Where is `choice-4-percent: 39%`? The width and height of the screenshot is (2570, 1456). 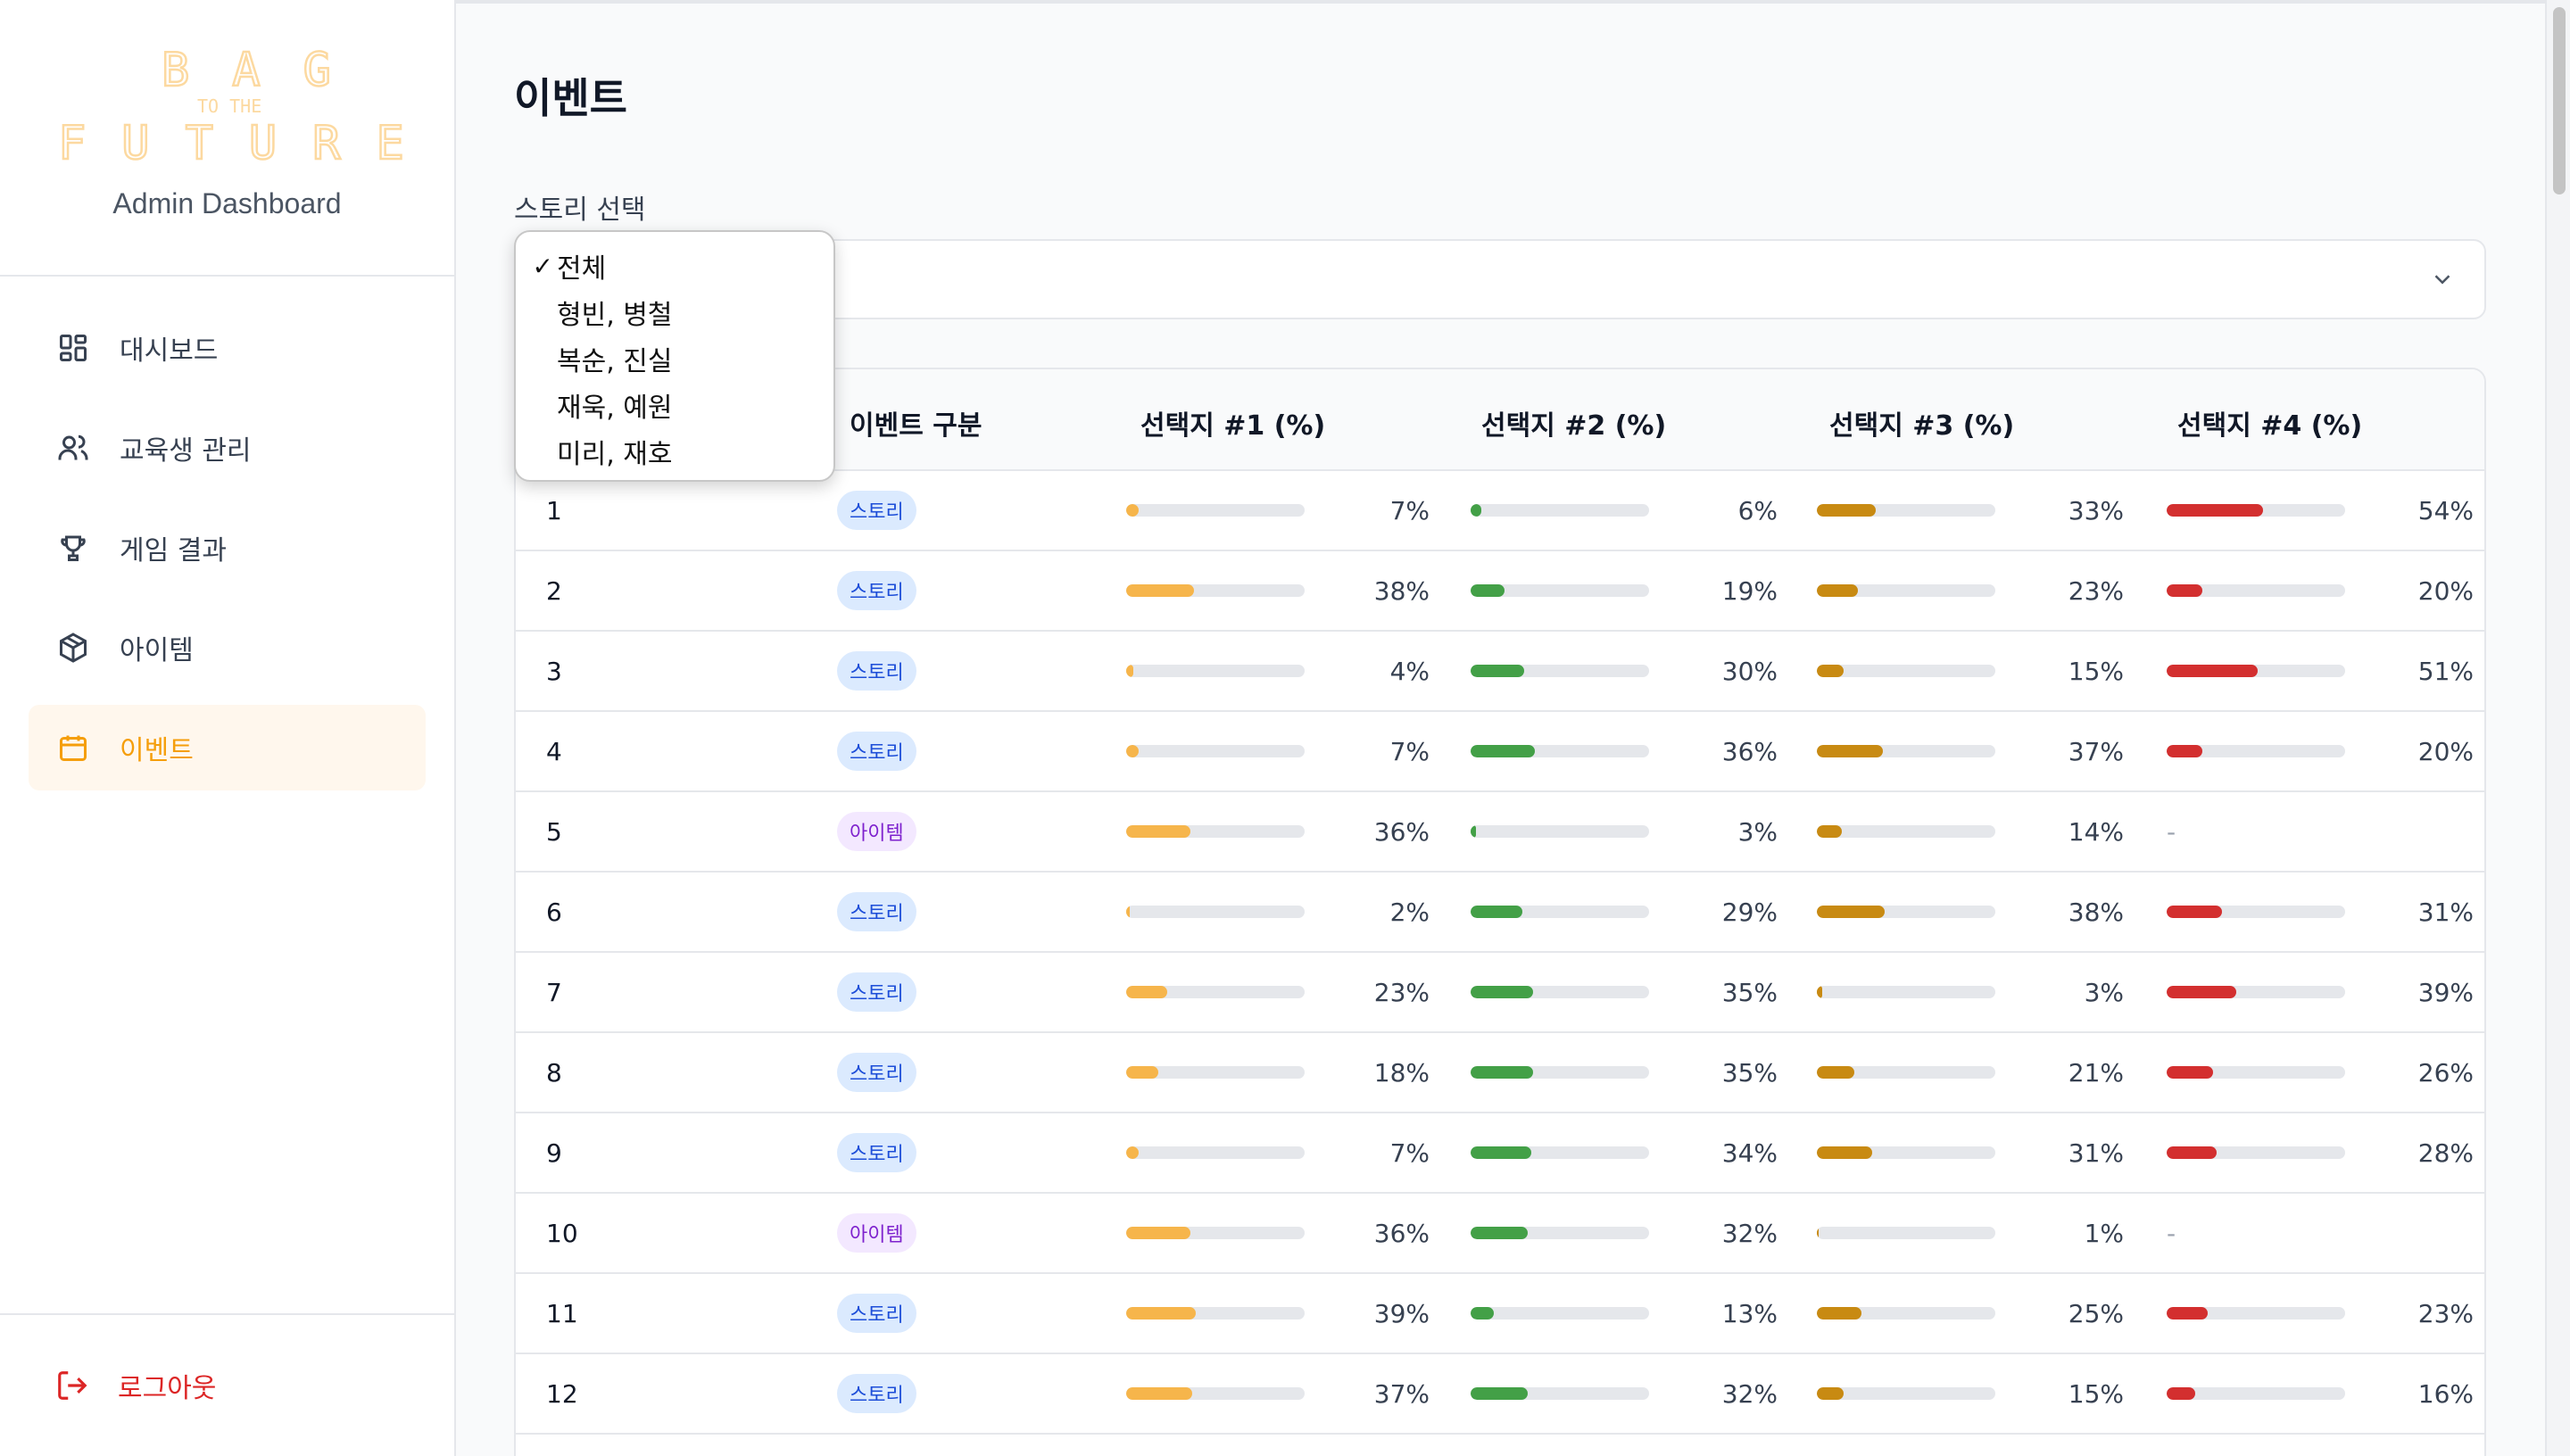 choice-4-percent: 39% is located at coordinates (2445, 992).